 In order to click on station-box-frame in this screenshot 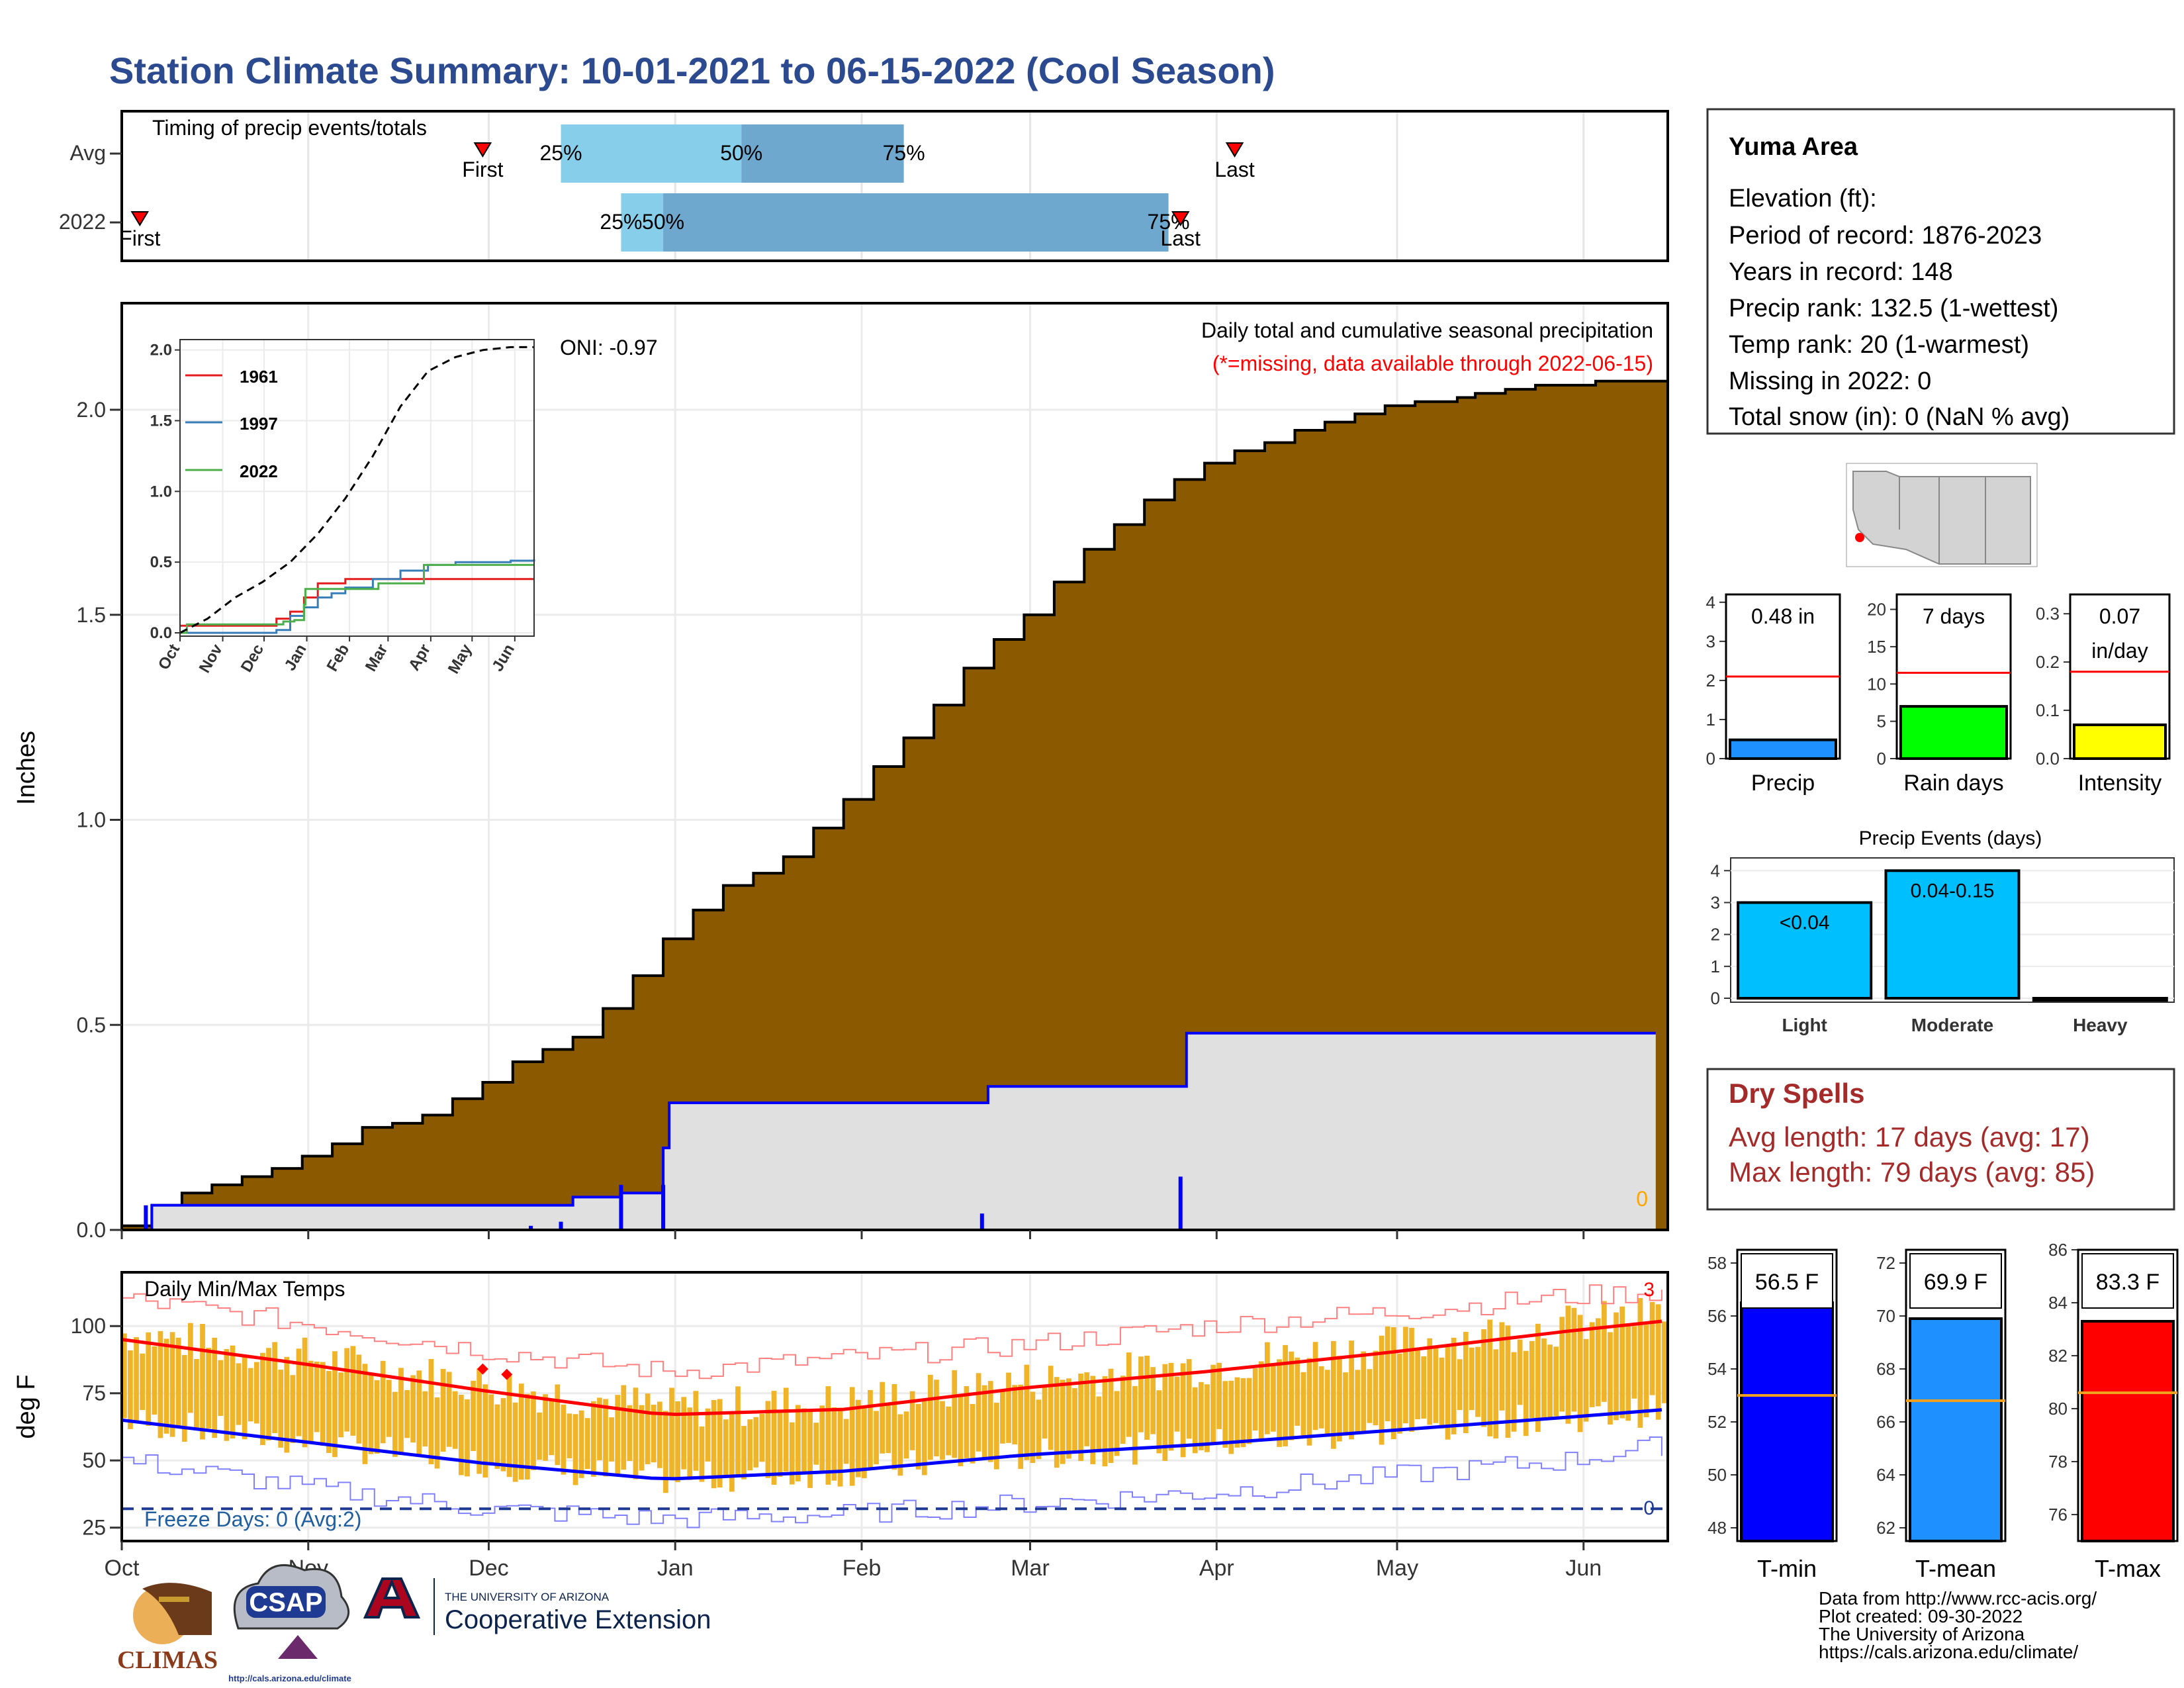, I will do `click(1940, 271)`.